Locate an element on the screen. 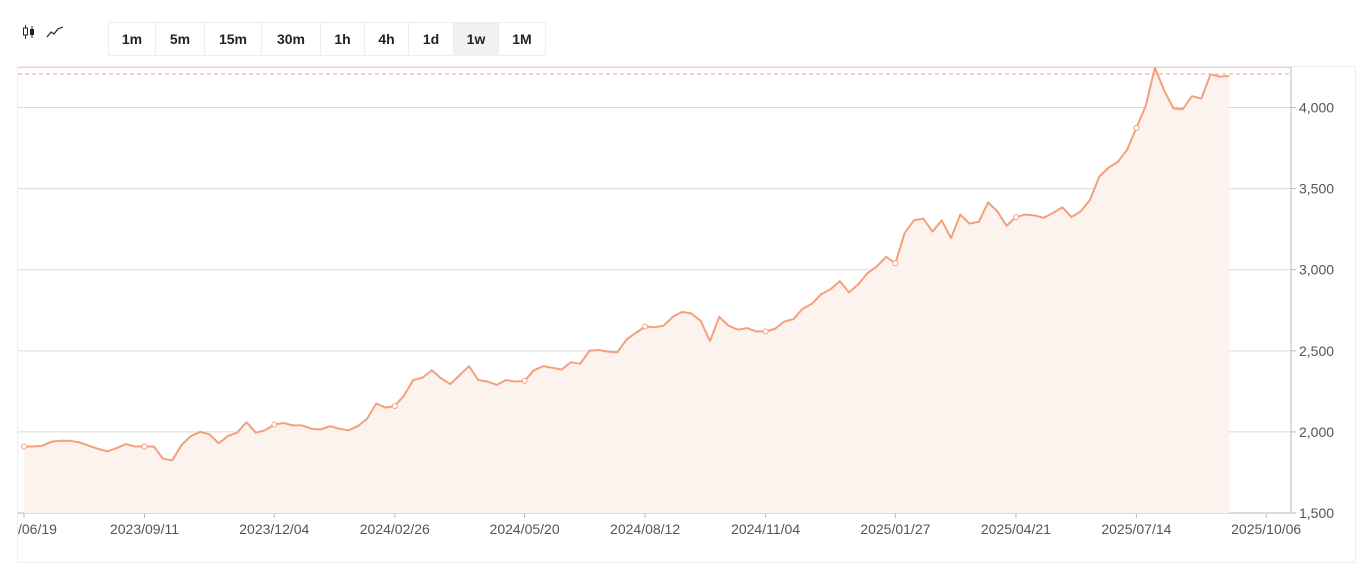 This screenshot has height=570, width=1361. interval-1m-button: 1m is located at coordinates (132, 39).